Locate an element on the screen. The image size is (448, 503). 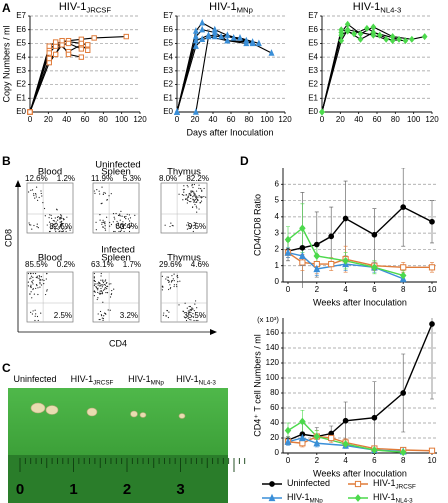
y-tick-label: E0 is located at coordinates (21, 111).